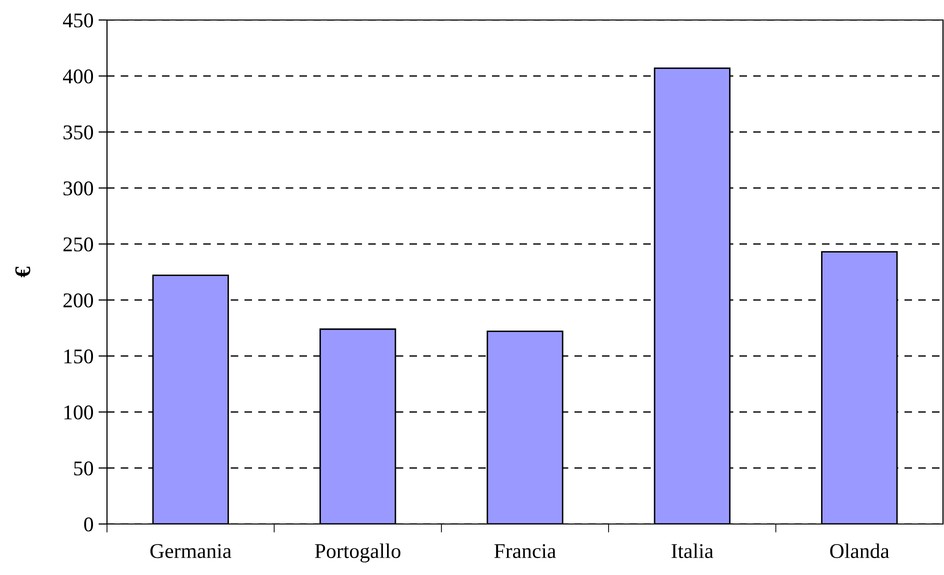  What do you see at coordinates (79, 188) in the screenshot?
I see `y-tick-label: 300` at bounding box center [79, 188].